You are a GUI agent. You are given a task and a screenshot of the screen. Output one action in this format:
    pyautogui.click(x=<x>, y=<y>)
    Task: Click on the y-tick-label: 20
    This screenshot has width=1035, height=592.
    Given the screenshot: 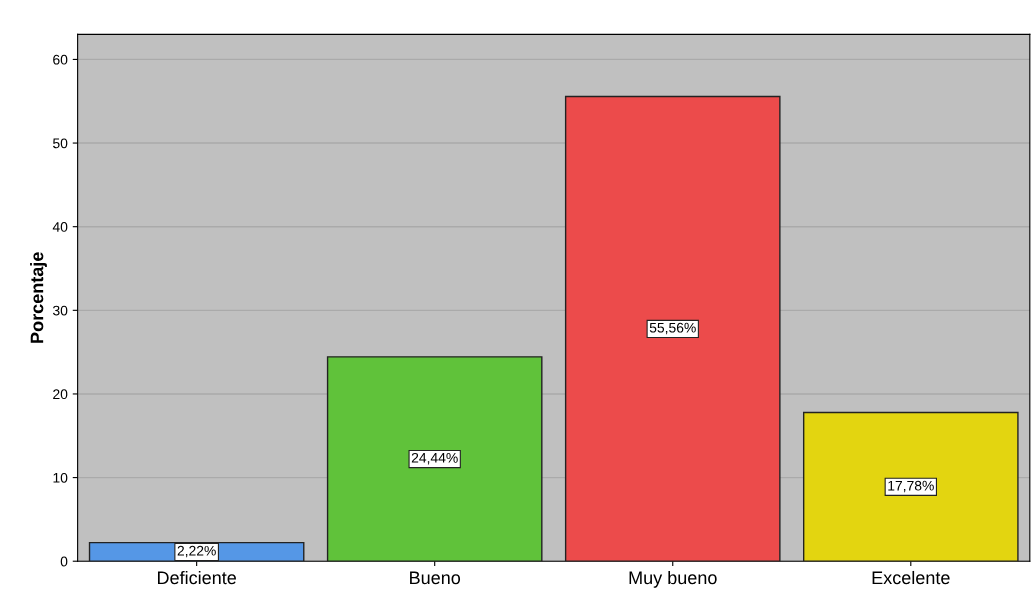 What is the action you would take?
    pyautogui.click(x=60, y=394)
    